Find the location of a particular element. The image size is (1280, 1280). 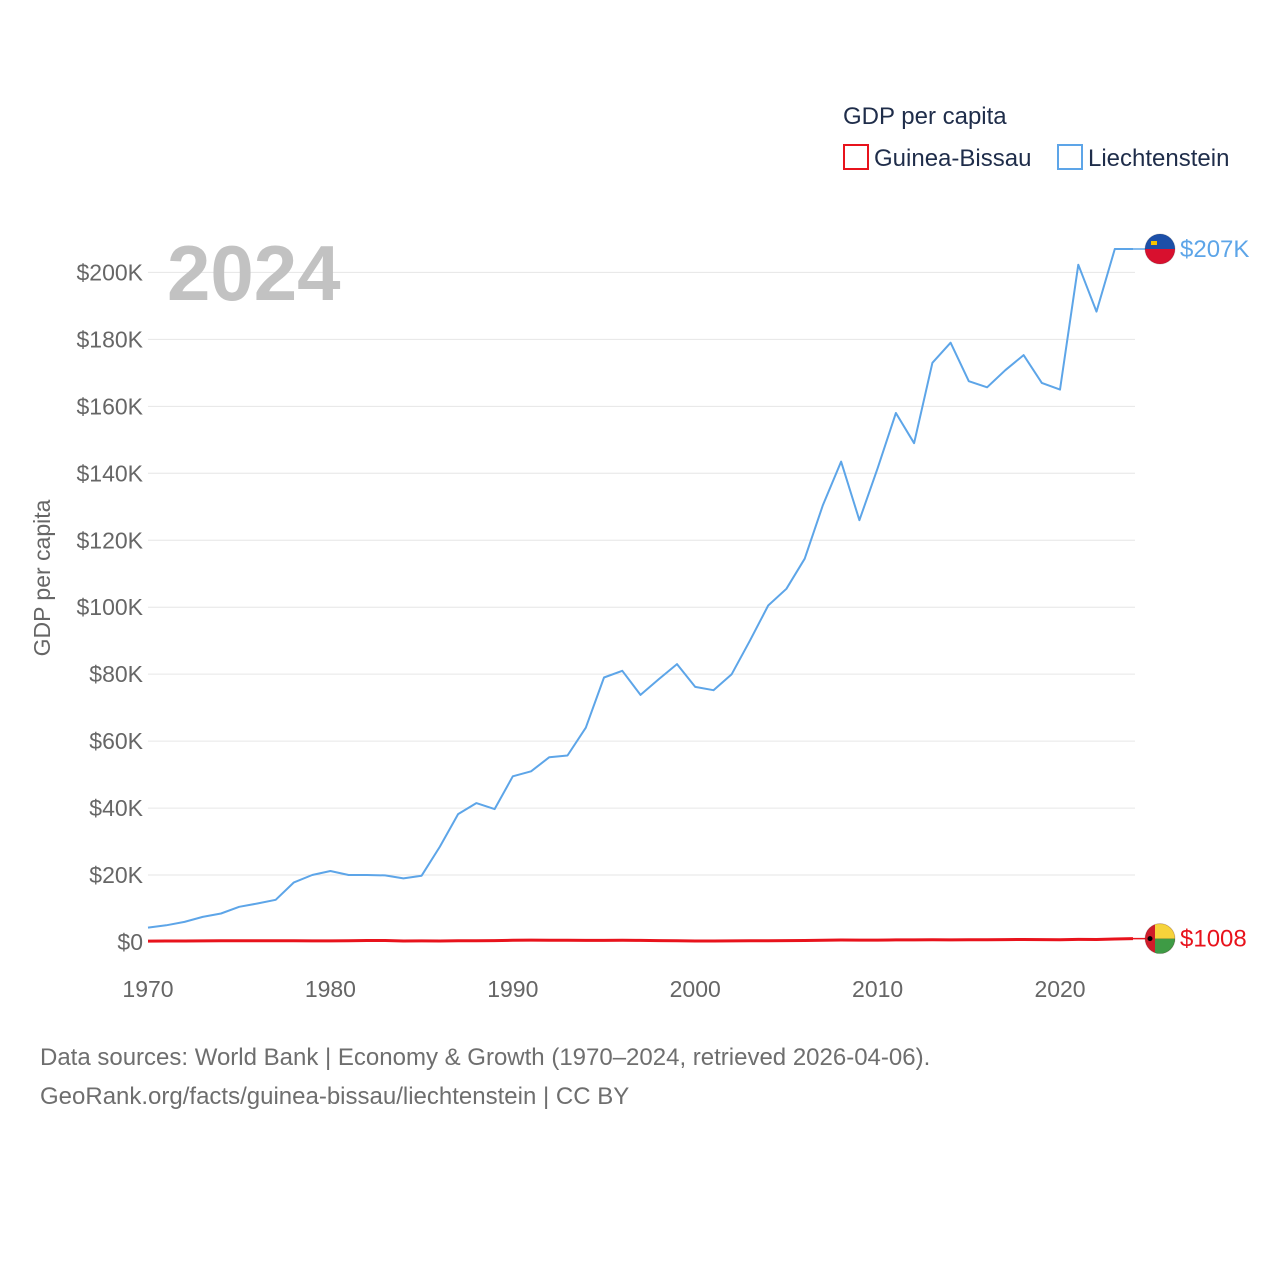

y-tick-label: $120K is located at coordinates (109, 540).